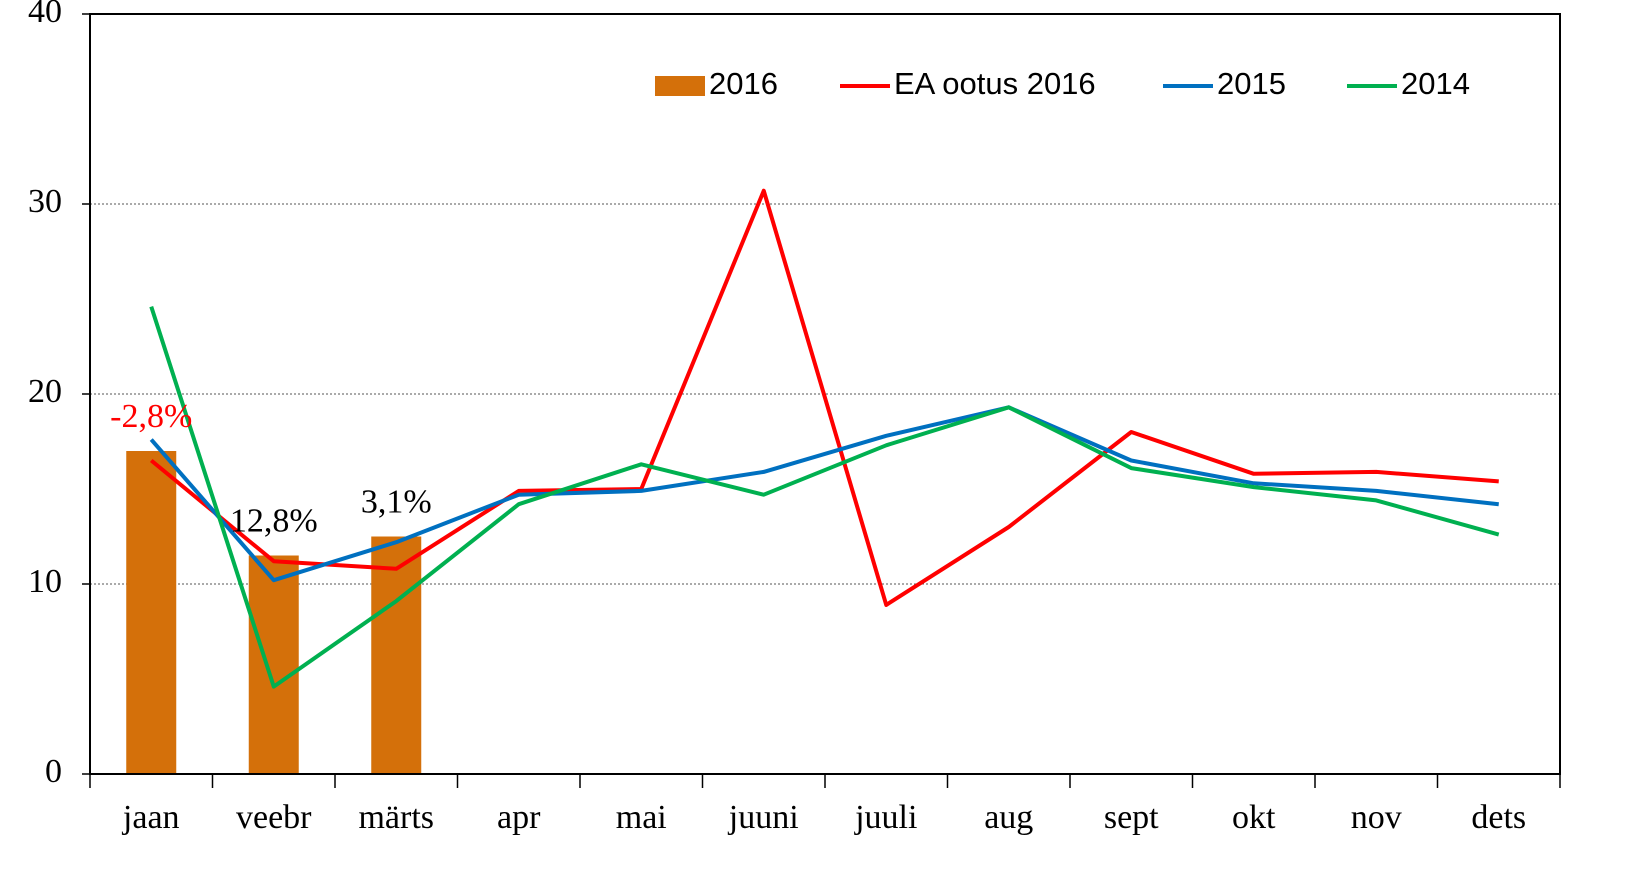 The height and width of the screenshot is (874, 1634). Describe the element at coordinates (1498, 817) in the screenshot. I see `x-tick-label: dets` at that location.